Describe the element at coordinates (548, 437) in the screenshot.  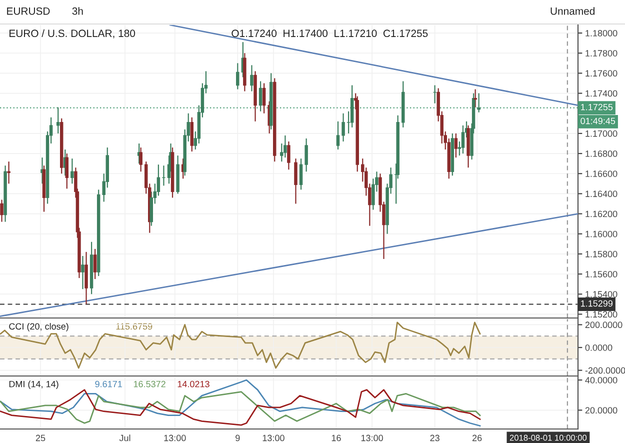
I see `ref-line-label: 2018-08-01 10:00:00` at that location.